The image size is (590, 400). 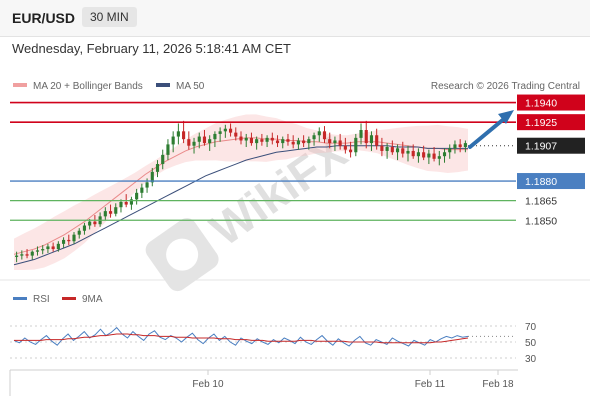 I want to click on rsi-tick-label: 30, so click(x=531, y=359).